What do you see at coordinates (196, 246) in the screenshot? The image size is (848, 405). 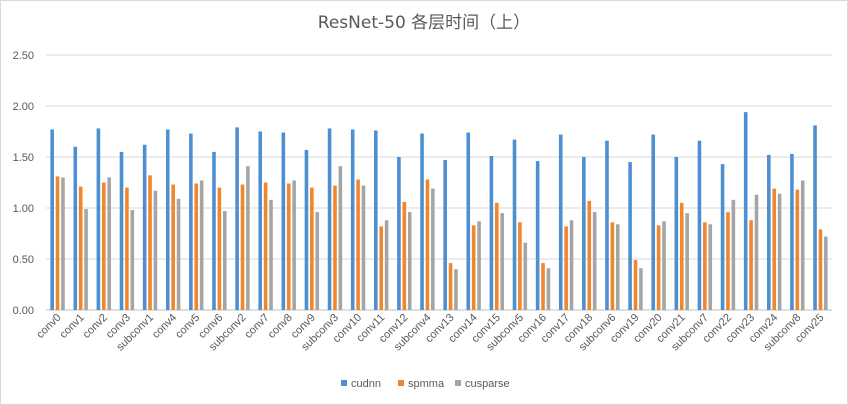 I see `bar-spmma-conv5` at bounding box center [196, 246].